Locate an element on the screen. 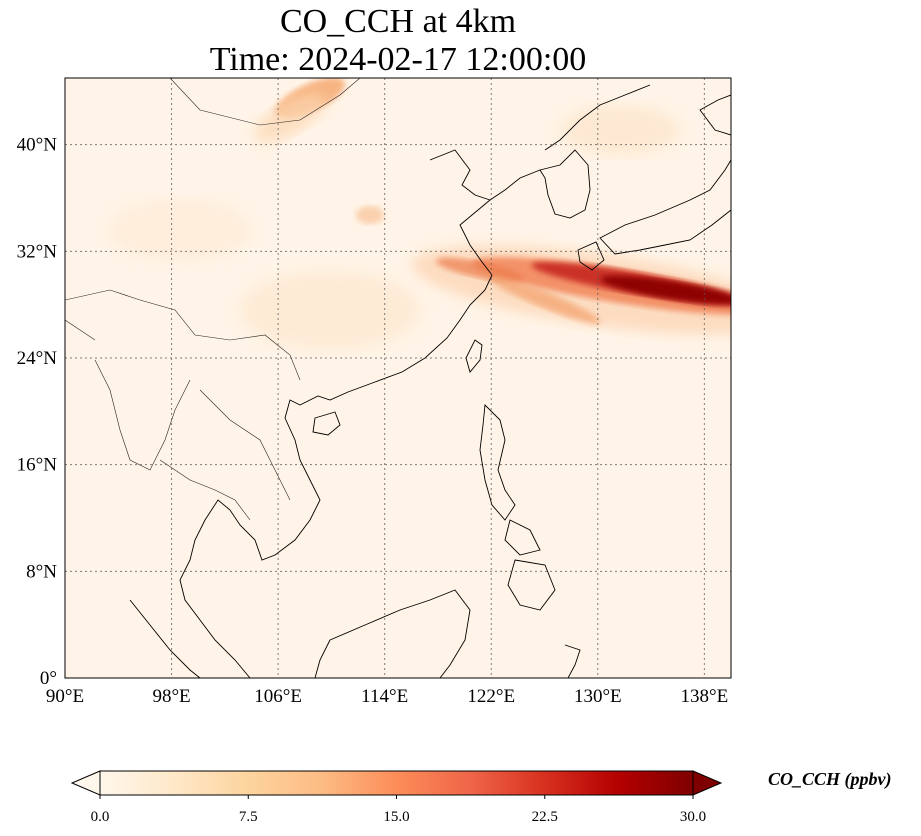 The image size is (921, 836). map-title: CO_CCH at 4km is located at coordinates (398, 21).